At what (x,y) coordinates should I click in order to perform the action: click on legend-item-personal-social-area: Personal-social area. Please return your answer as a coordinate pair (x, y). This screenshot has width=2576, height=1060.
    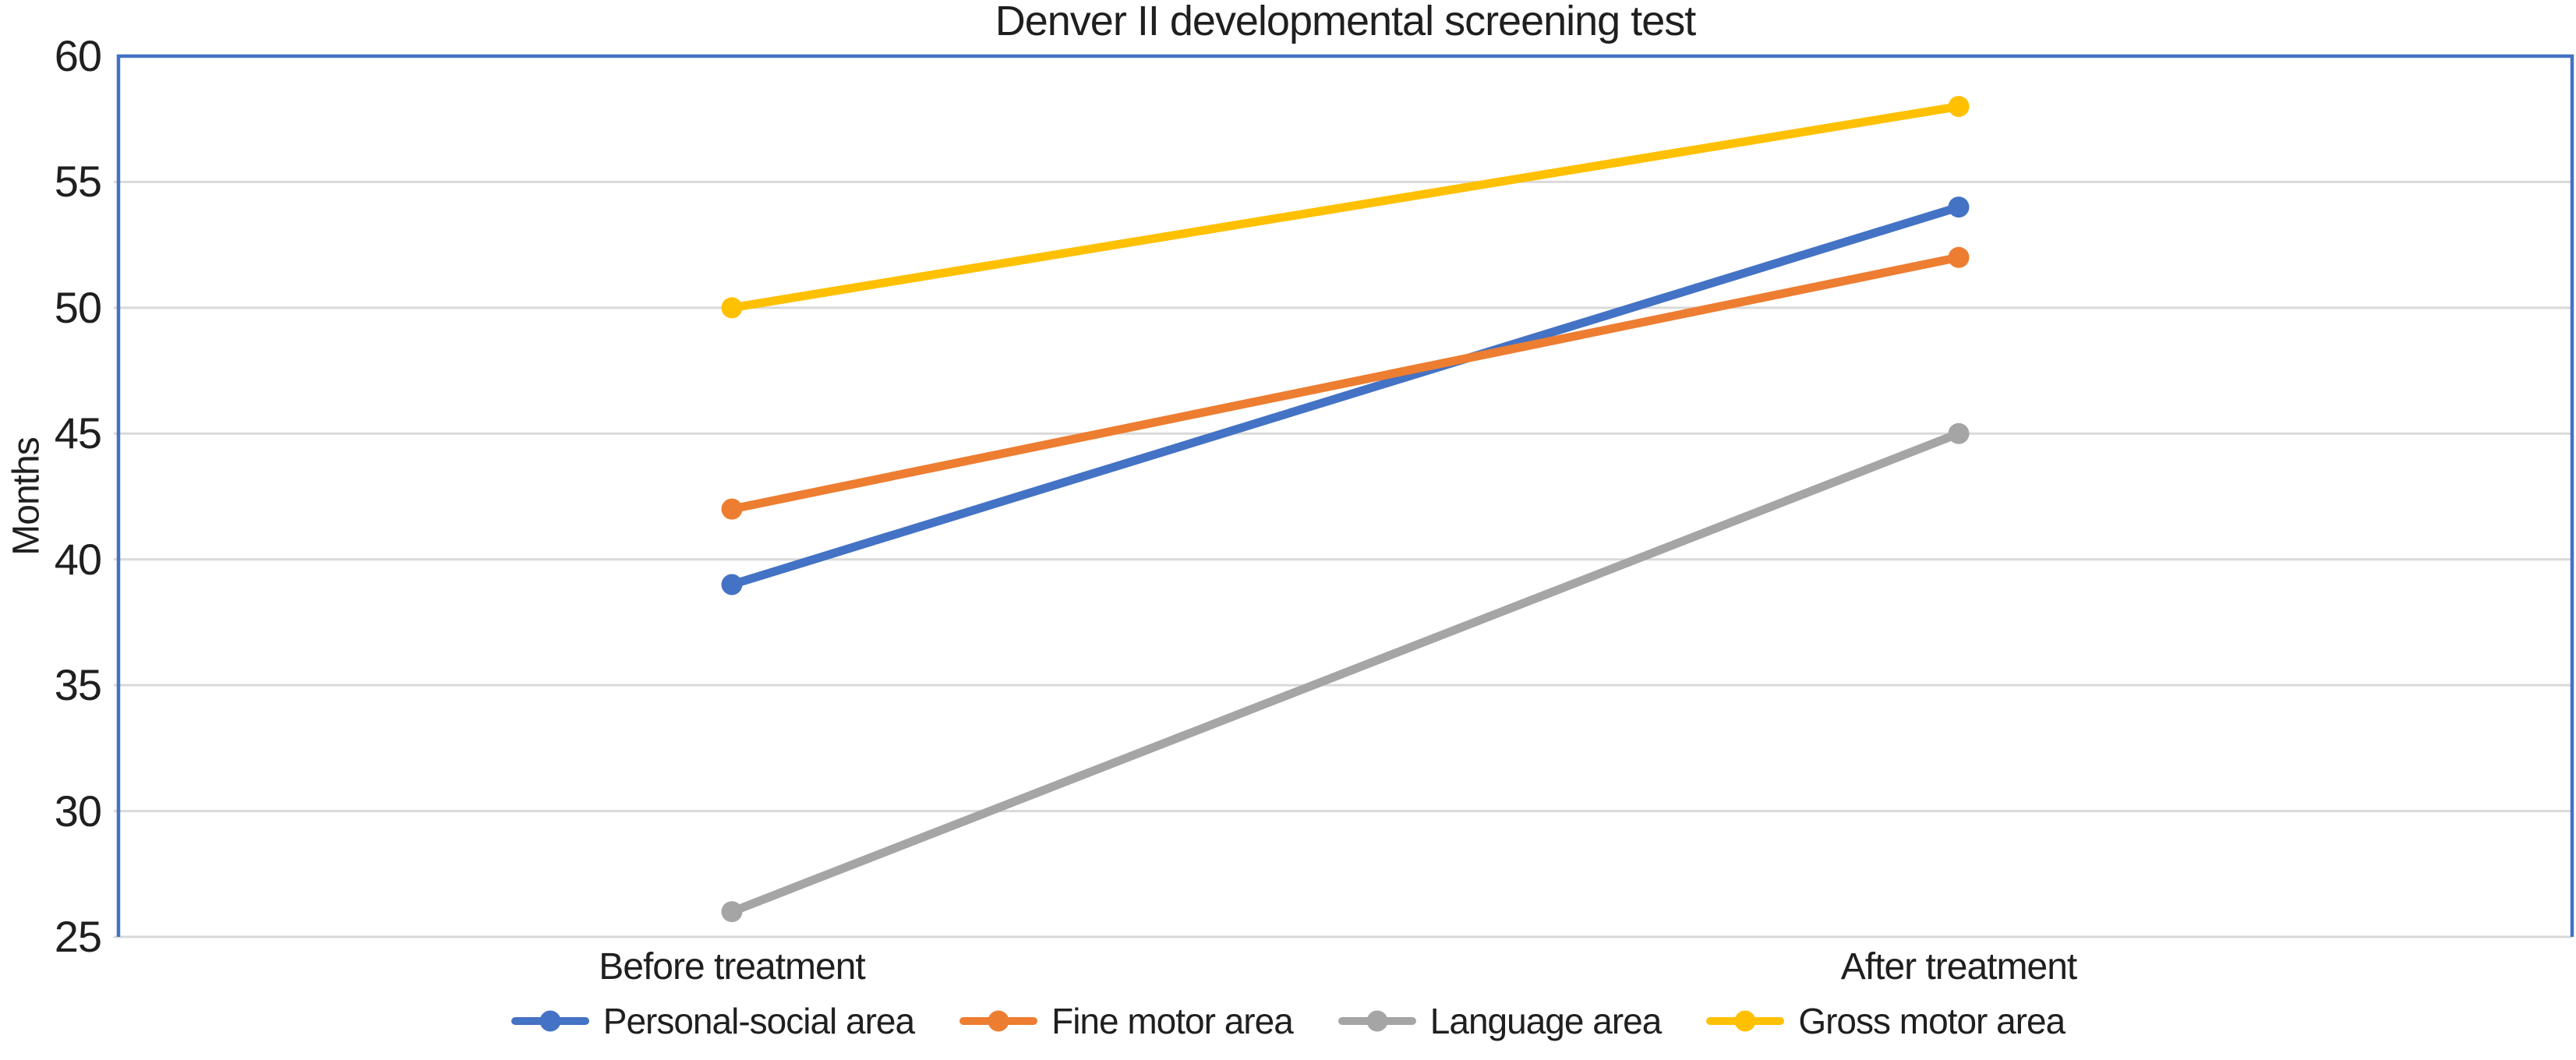
    Looking at the image, I should click on (713, 1021).